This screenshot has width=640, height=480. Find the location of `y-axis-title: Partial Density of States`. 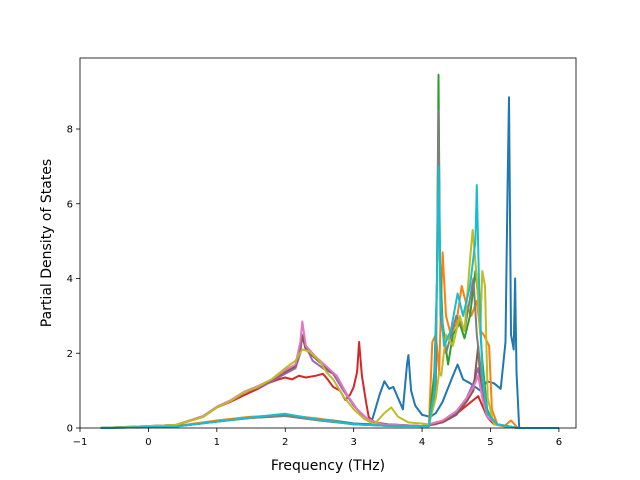

y-axis-title: Partial Density of States is located at coordinates (47, 243).